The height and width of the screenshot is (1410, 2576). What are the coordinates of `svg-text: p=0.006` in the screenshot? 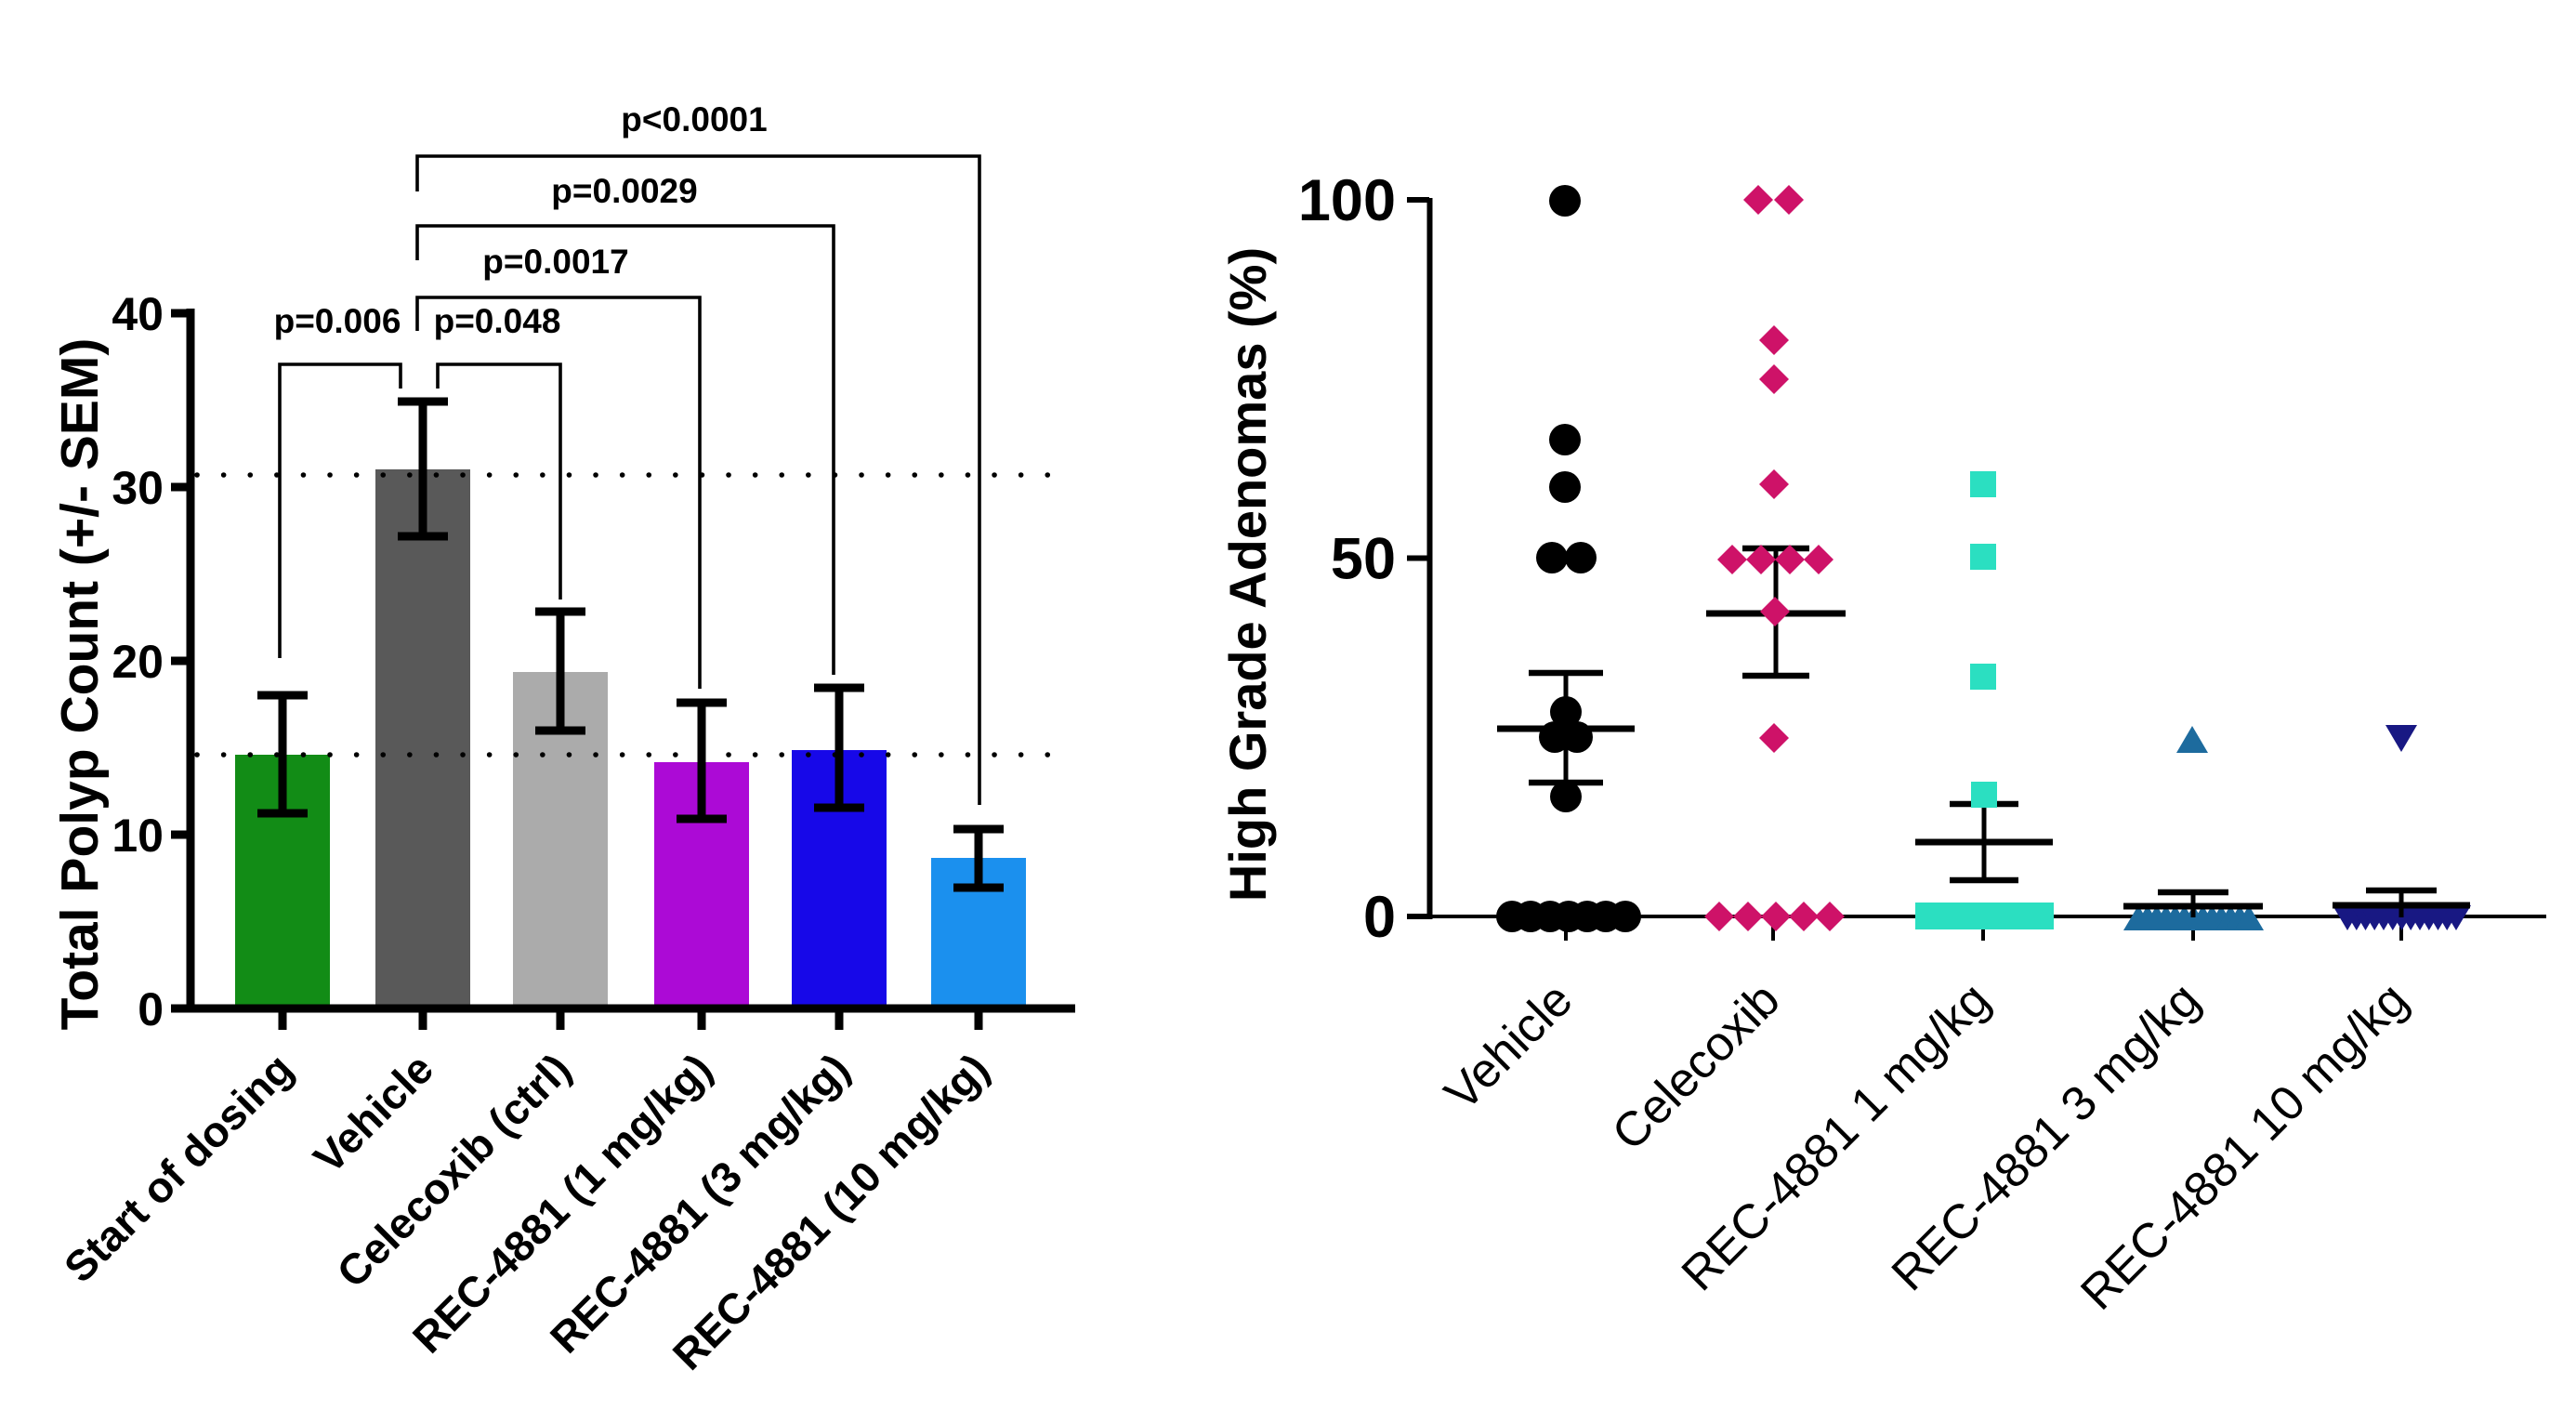 It's located at (337, 321).